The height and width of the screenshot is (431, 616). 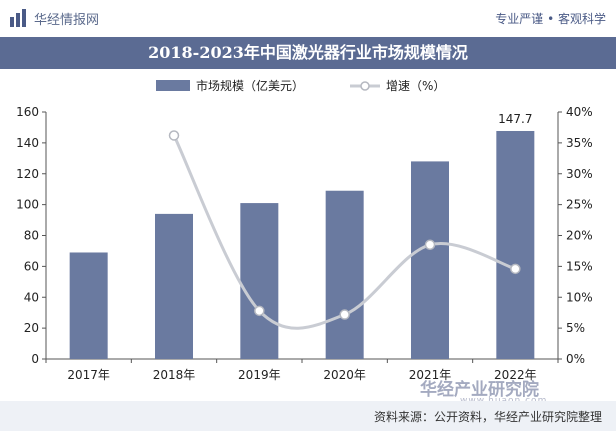 What do you see at coordinates (415, 86) in the screenshot?
I see `legend-line-label: 增速（%）` at bounding box center [415, 86].